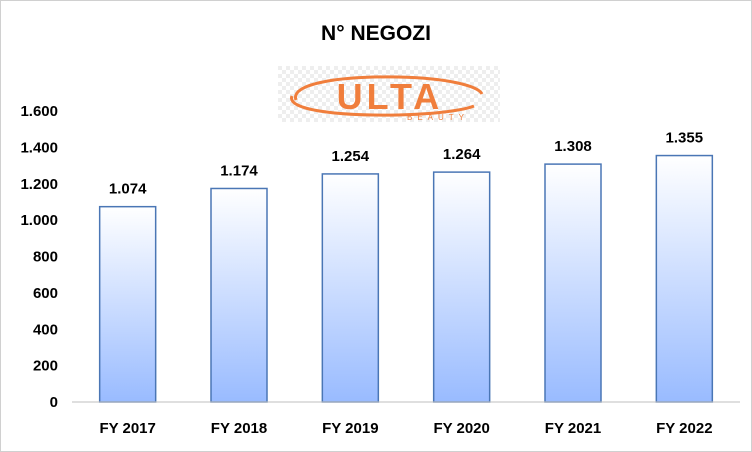  I want to click on logo-brand-text: ULTA, so click(390, 96).